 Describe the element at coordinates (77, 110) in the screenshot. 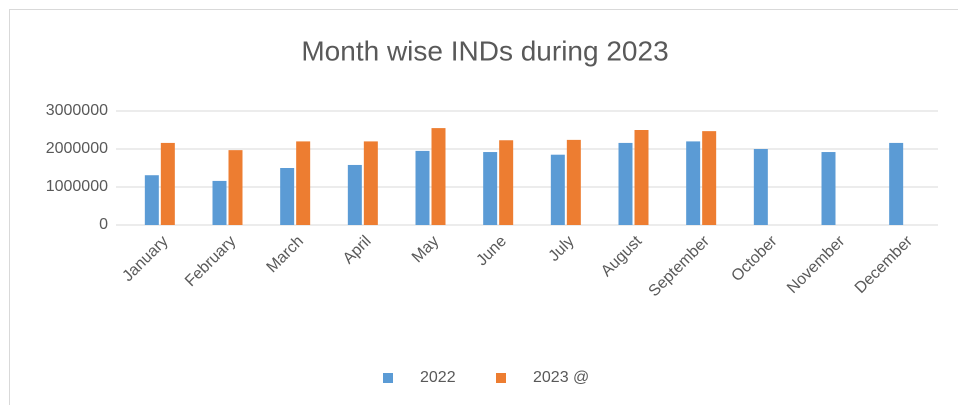

I see `y-tick-label: 3000000` at that location.